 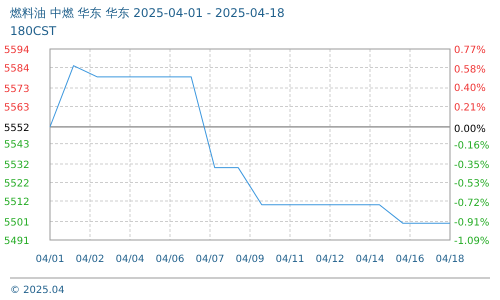 I want to click on y2tick: 0.21%, so click(x=470, y=108).